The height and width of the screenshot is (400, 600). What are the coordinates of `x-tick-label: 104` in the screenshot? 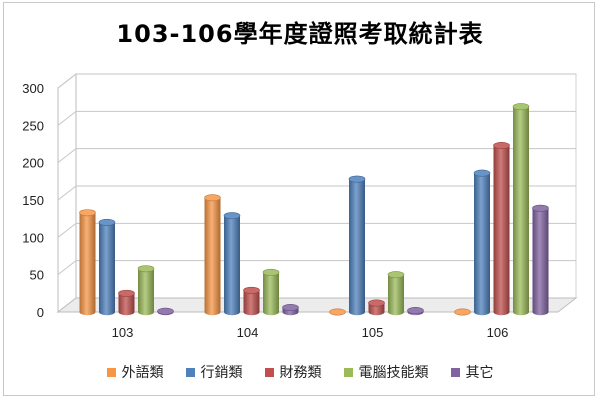 It's located at (248, 332).